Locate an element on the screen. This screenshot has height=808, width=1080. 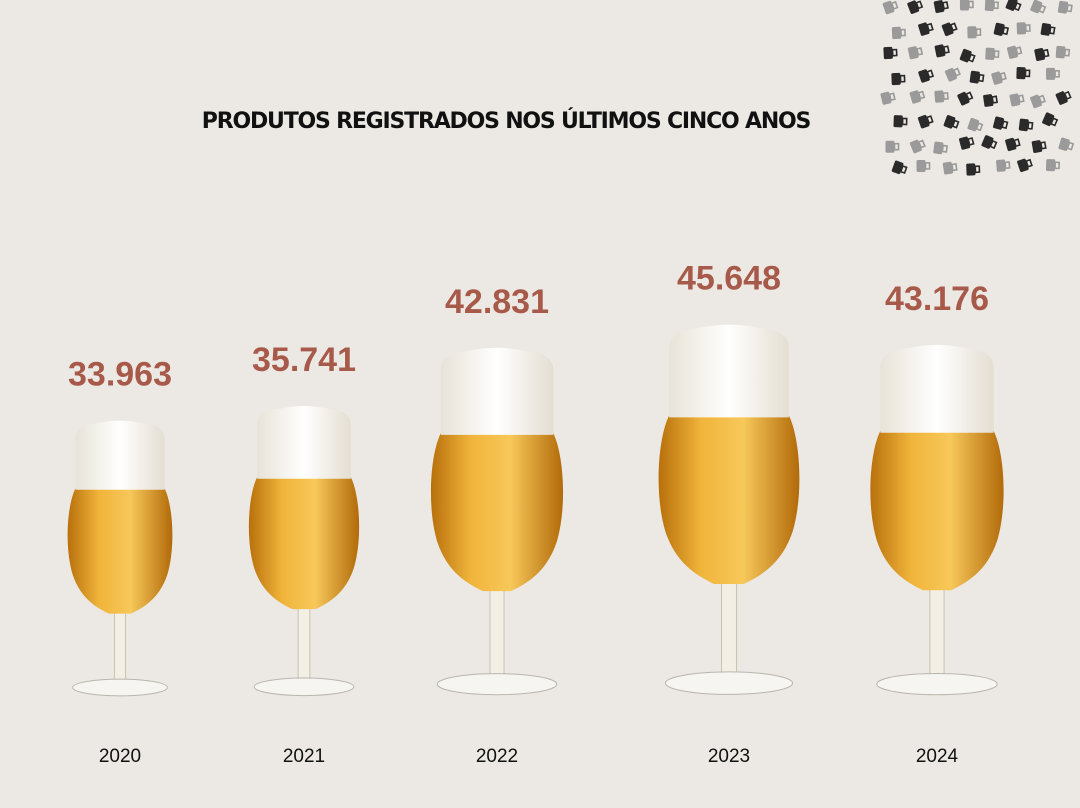
value-label: 45.648 is located at coordinates (729, 279).